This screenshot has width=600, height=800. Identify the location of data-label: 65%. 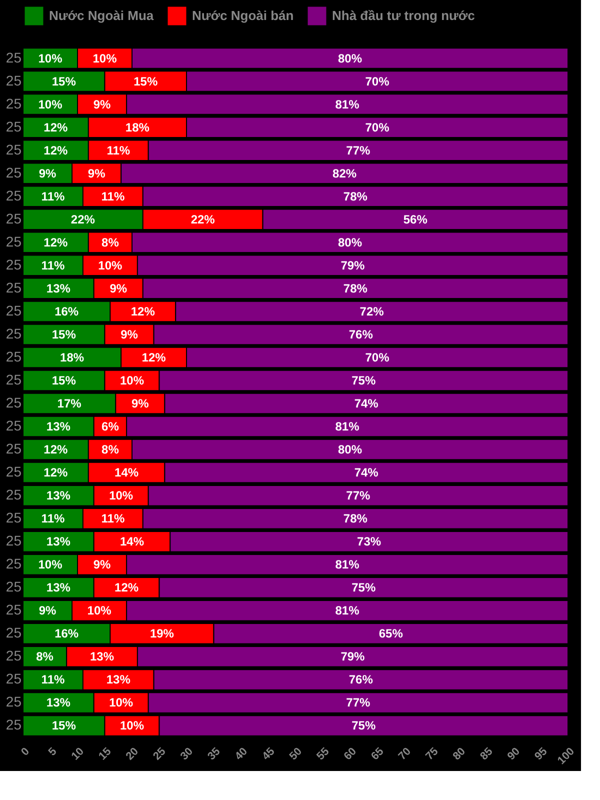
(391, 633).